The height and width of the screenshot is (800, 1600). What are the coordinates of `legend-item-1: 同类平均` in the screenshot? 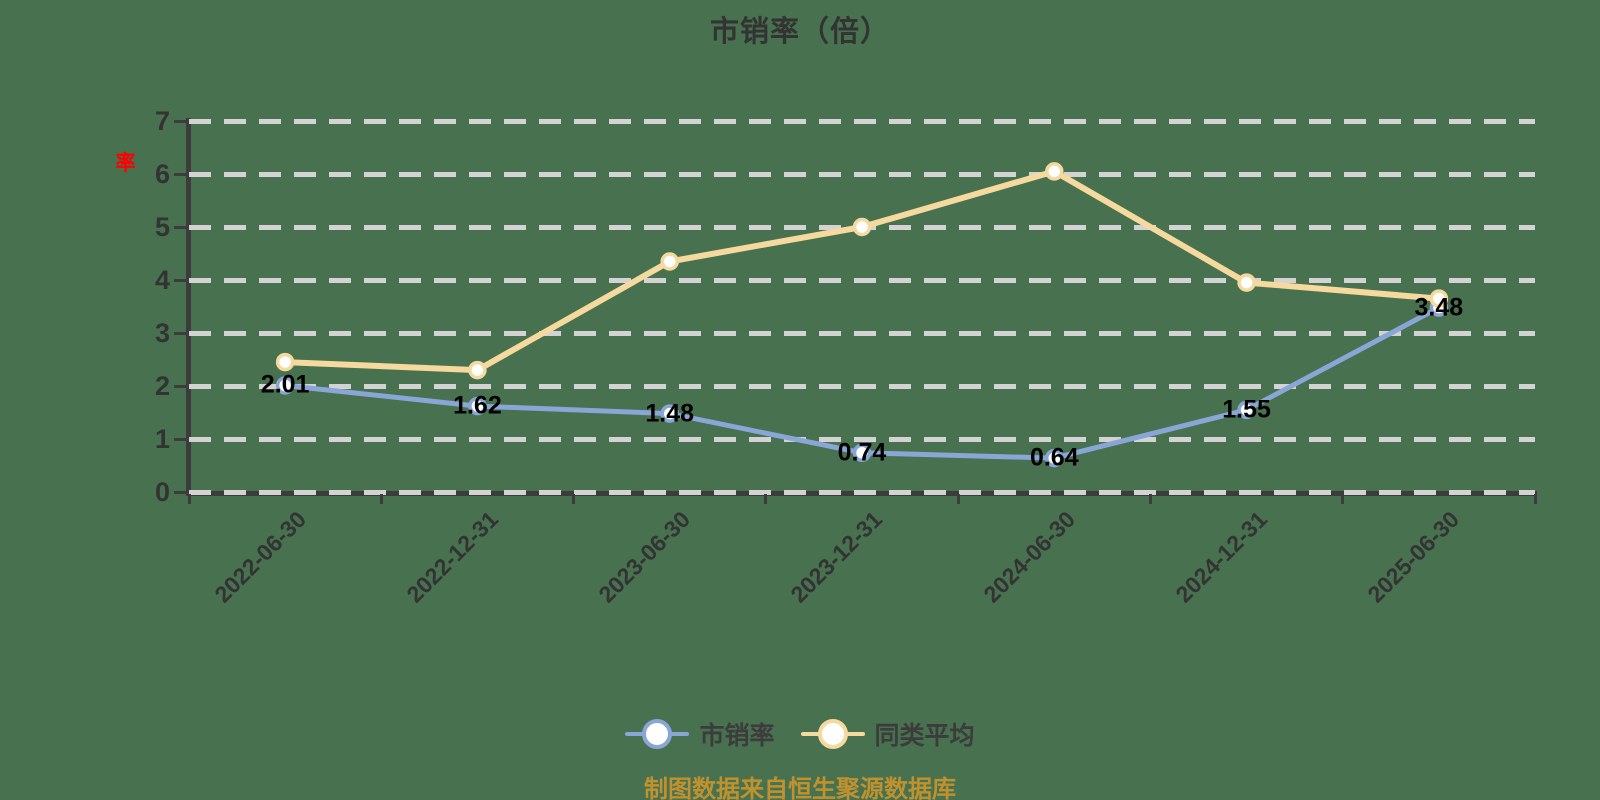 It's located at (887, 734).